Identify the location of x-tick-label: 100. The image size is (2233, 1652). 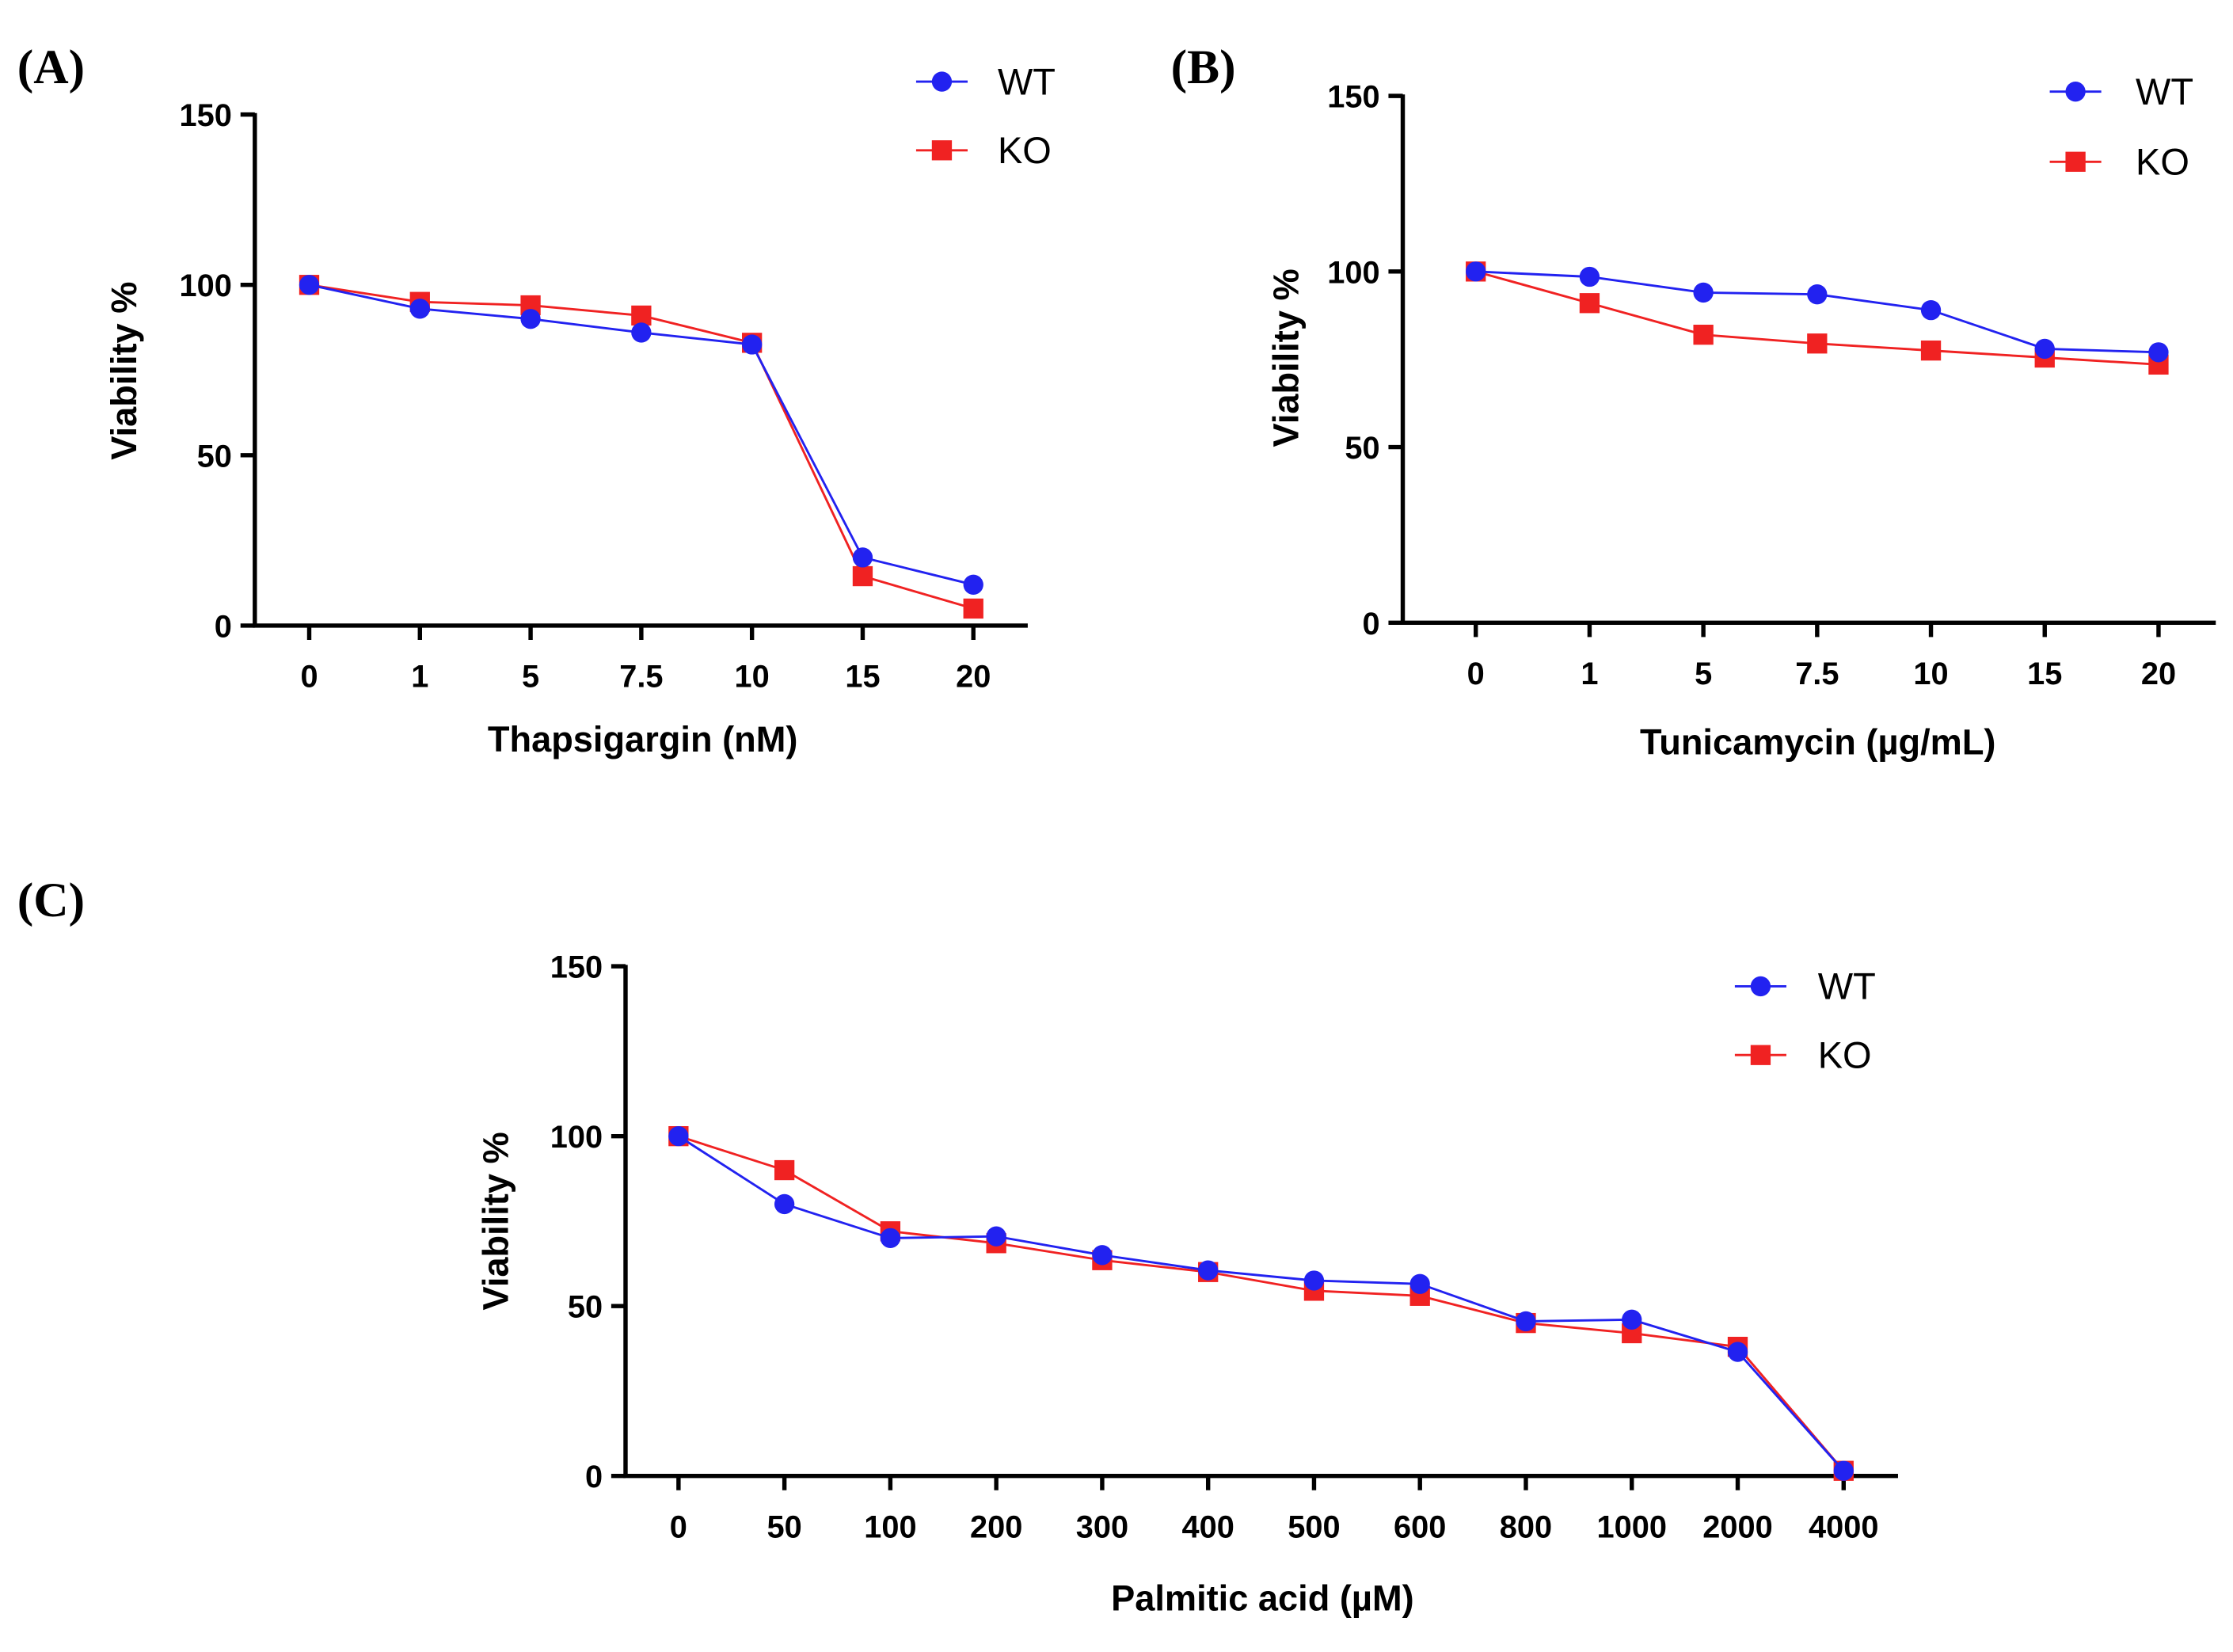
(890, 1526).